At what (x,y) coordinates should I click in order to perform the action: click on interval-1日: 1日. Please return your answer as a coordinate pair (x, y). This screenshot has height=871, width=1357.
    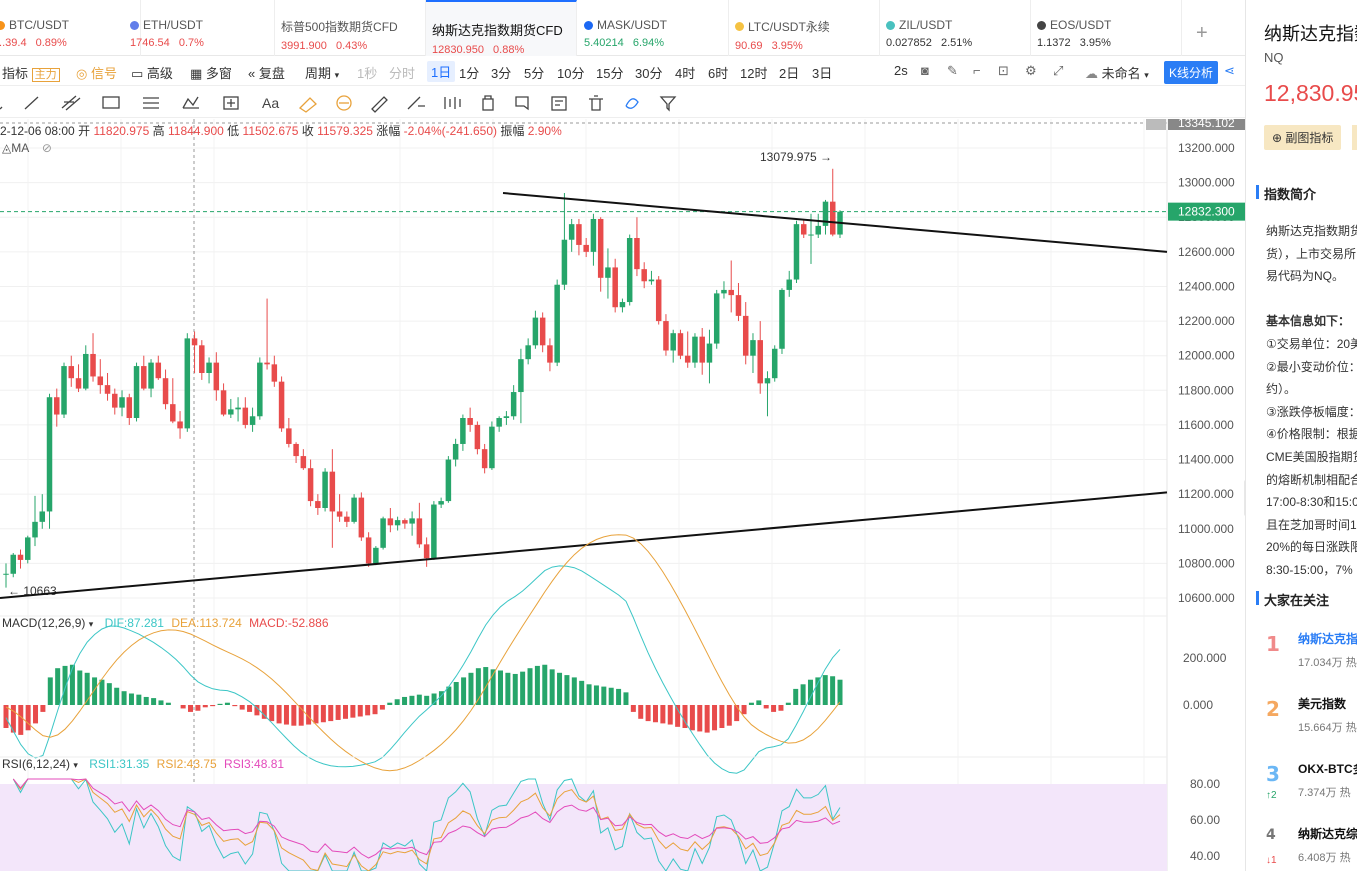
    Looking at the image, I should click on (441, 71).